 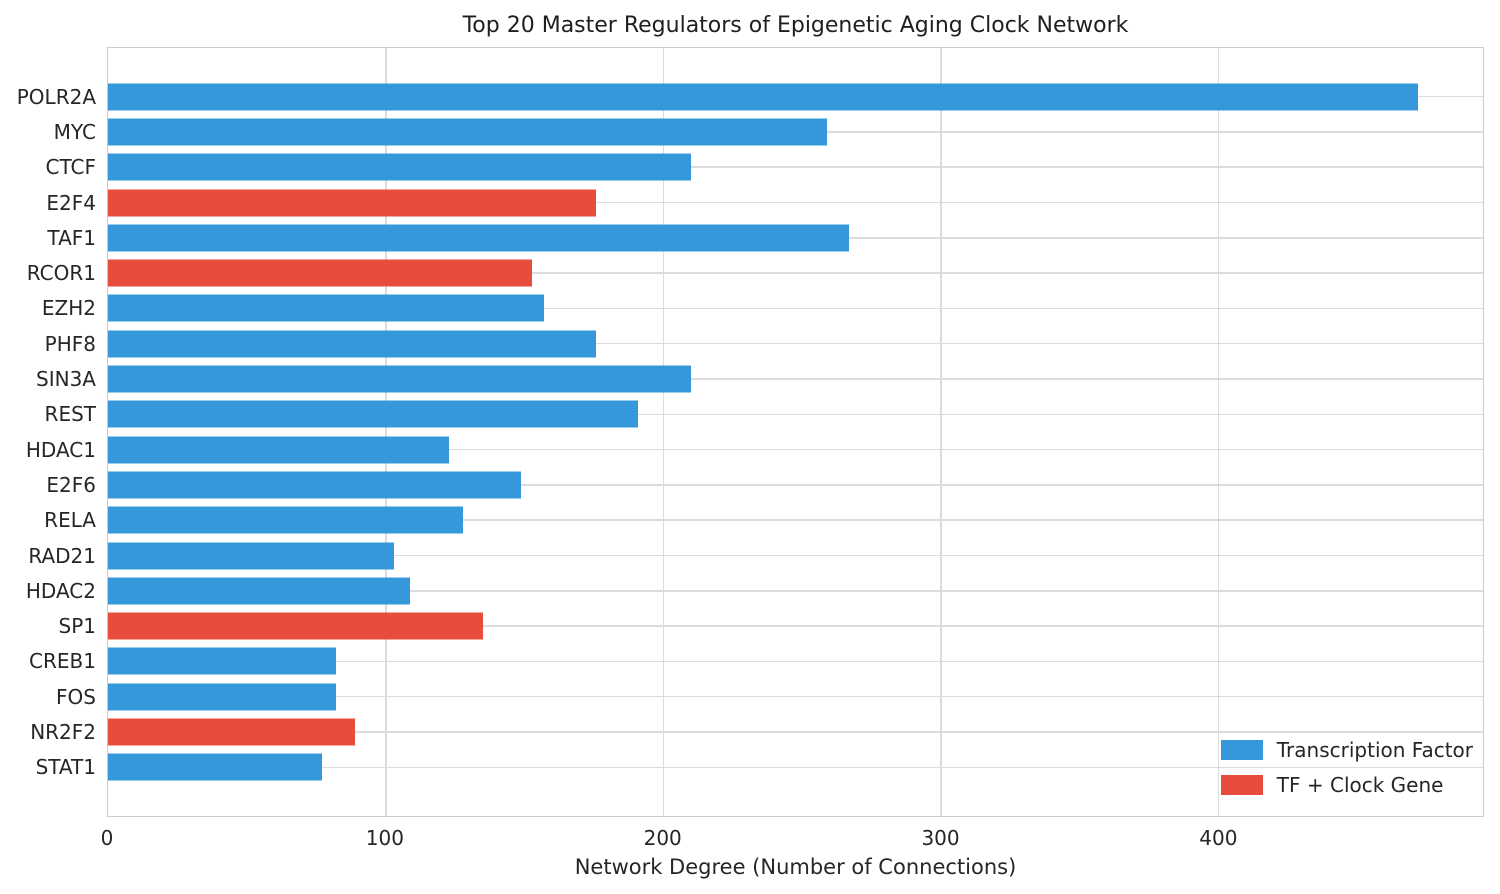 I want to click on bar-CREB1, so click(x=222, y=661).